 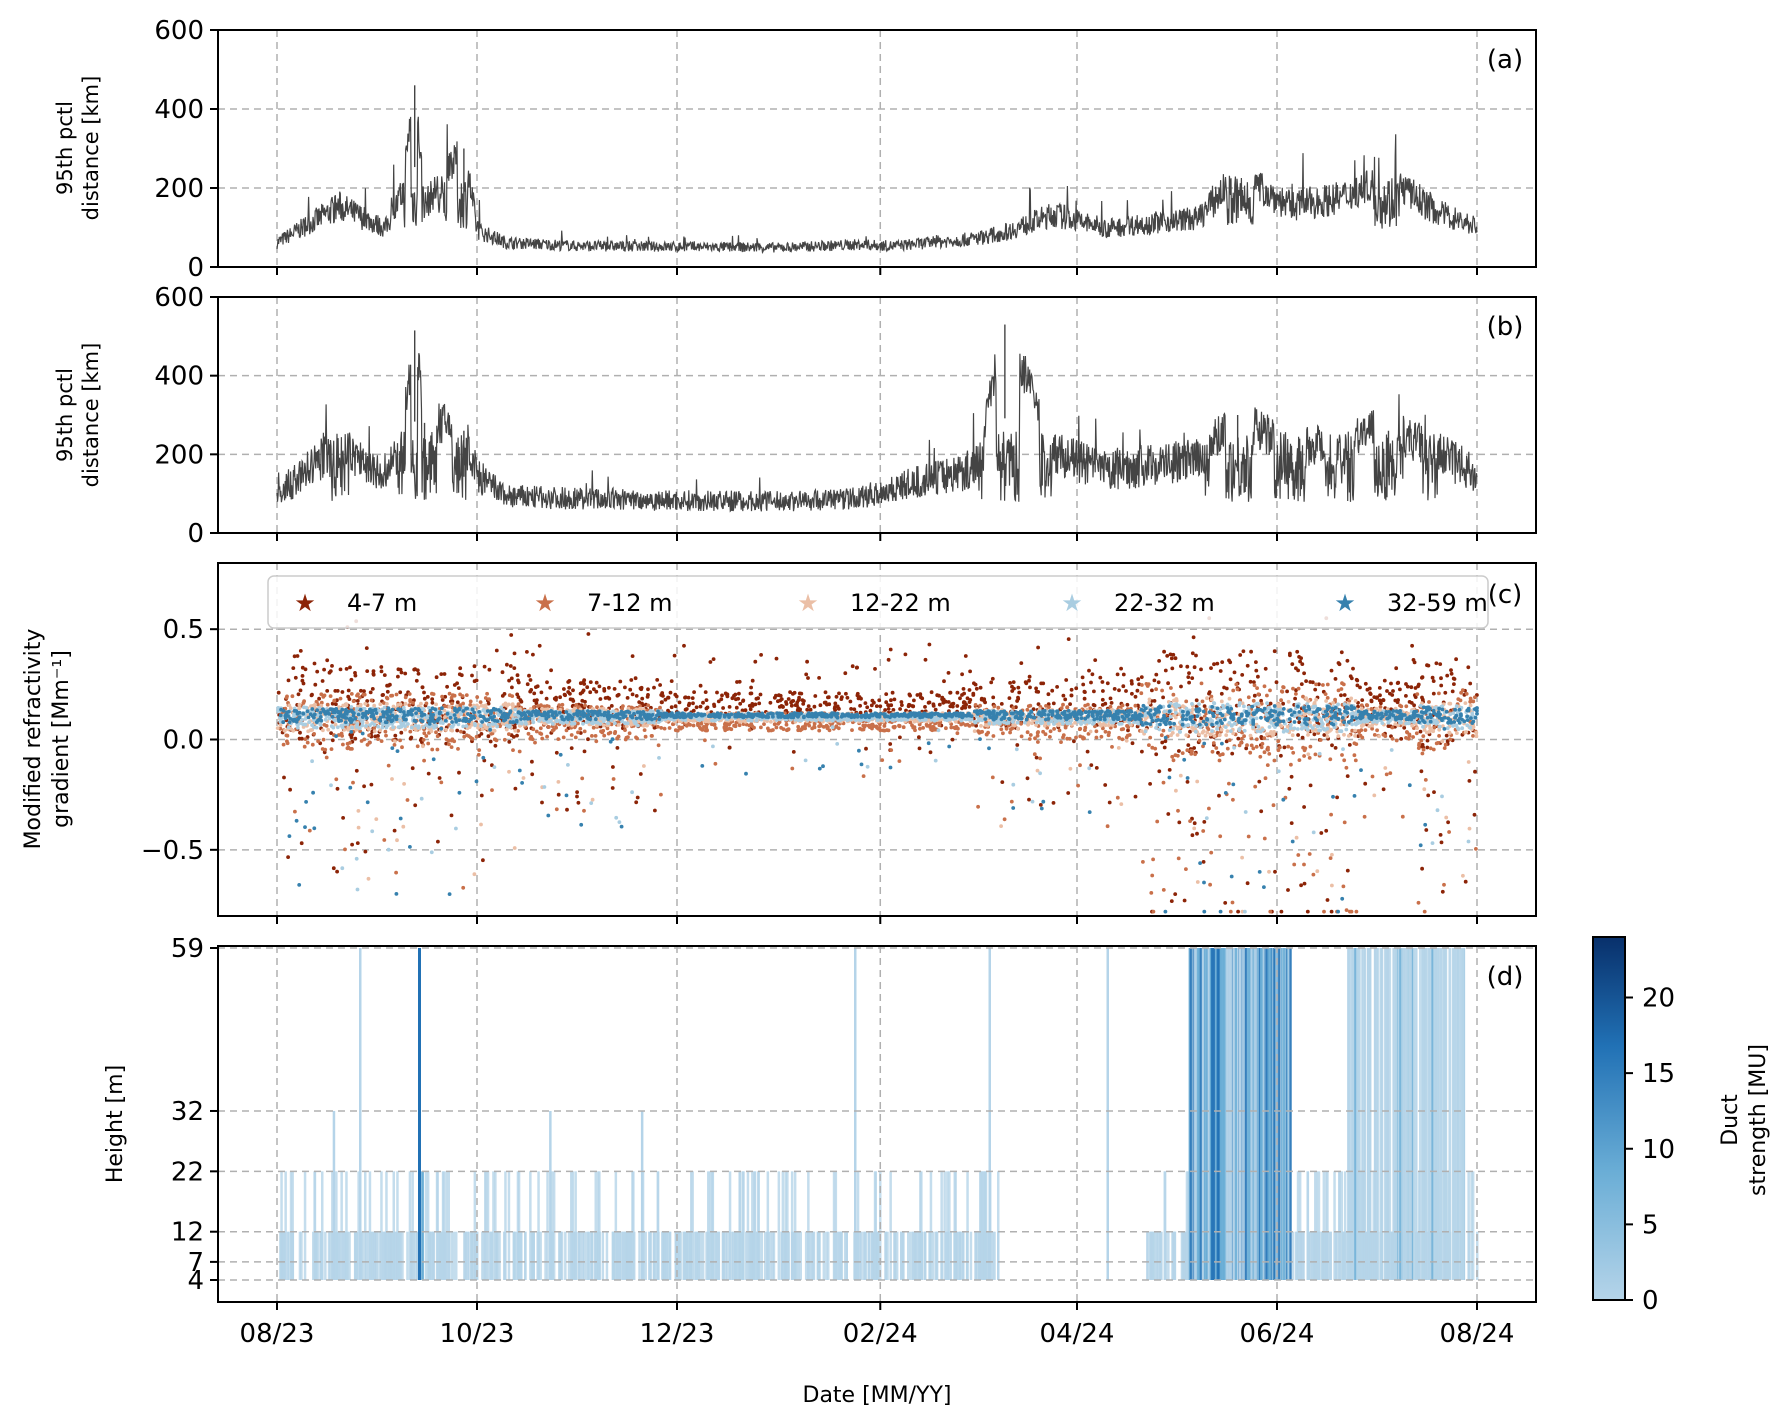 I want to click on ylabel-a-line1: 95th pctl, so click(x=65, y=148).